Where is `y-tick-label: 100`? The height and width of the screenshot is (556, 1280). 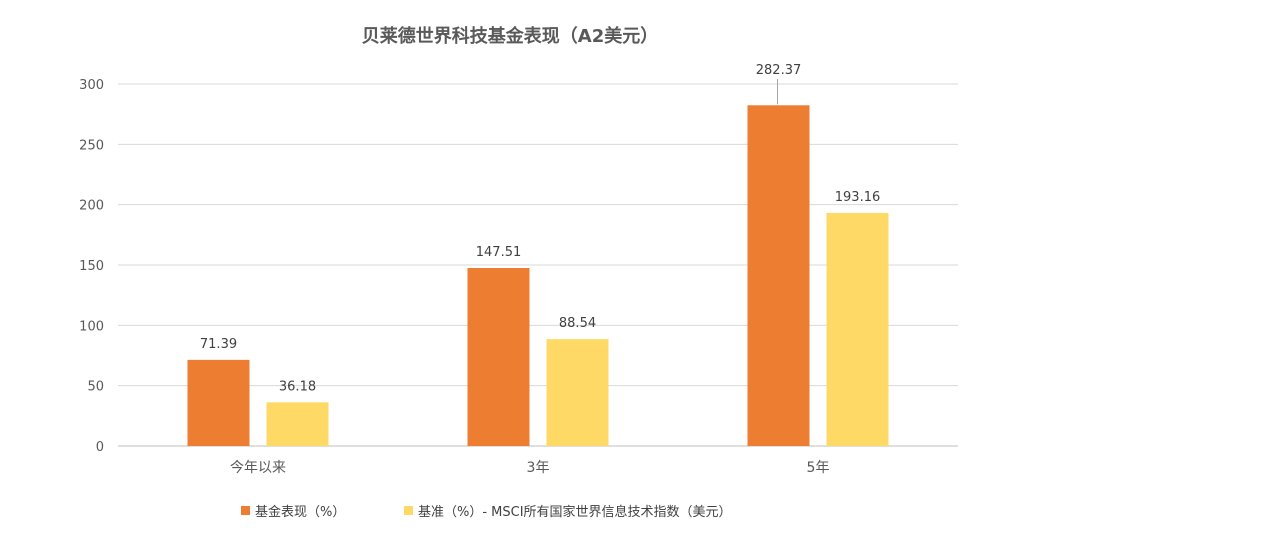 y-tick-label: 100 is located at coordinates (91, 326).